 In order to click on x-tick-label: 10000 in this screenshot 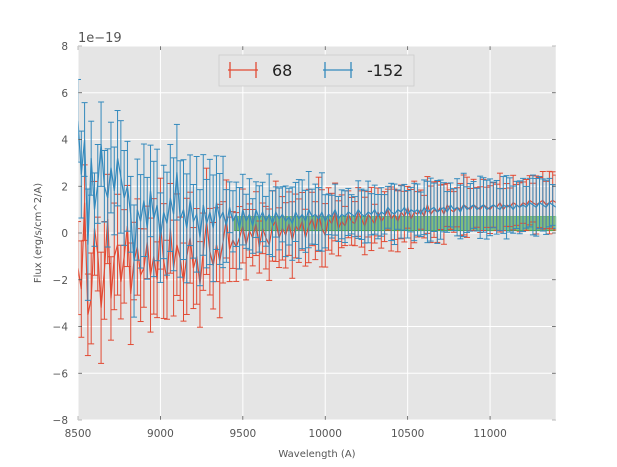, I will do `click(325, 434)`.